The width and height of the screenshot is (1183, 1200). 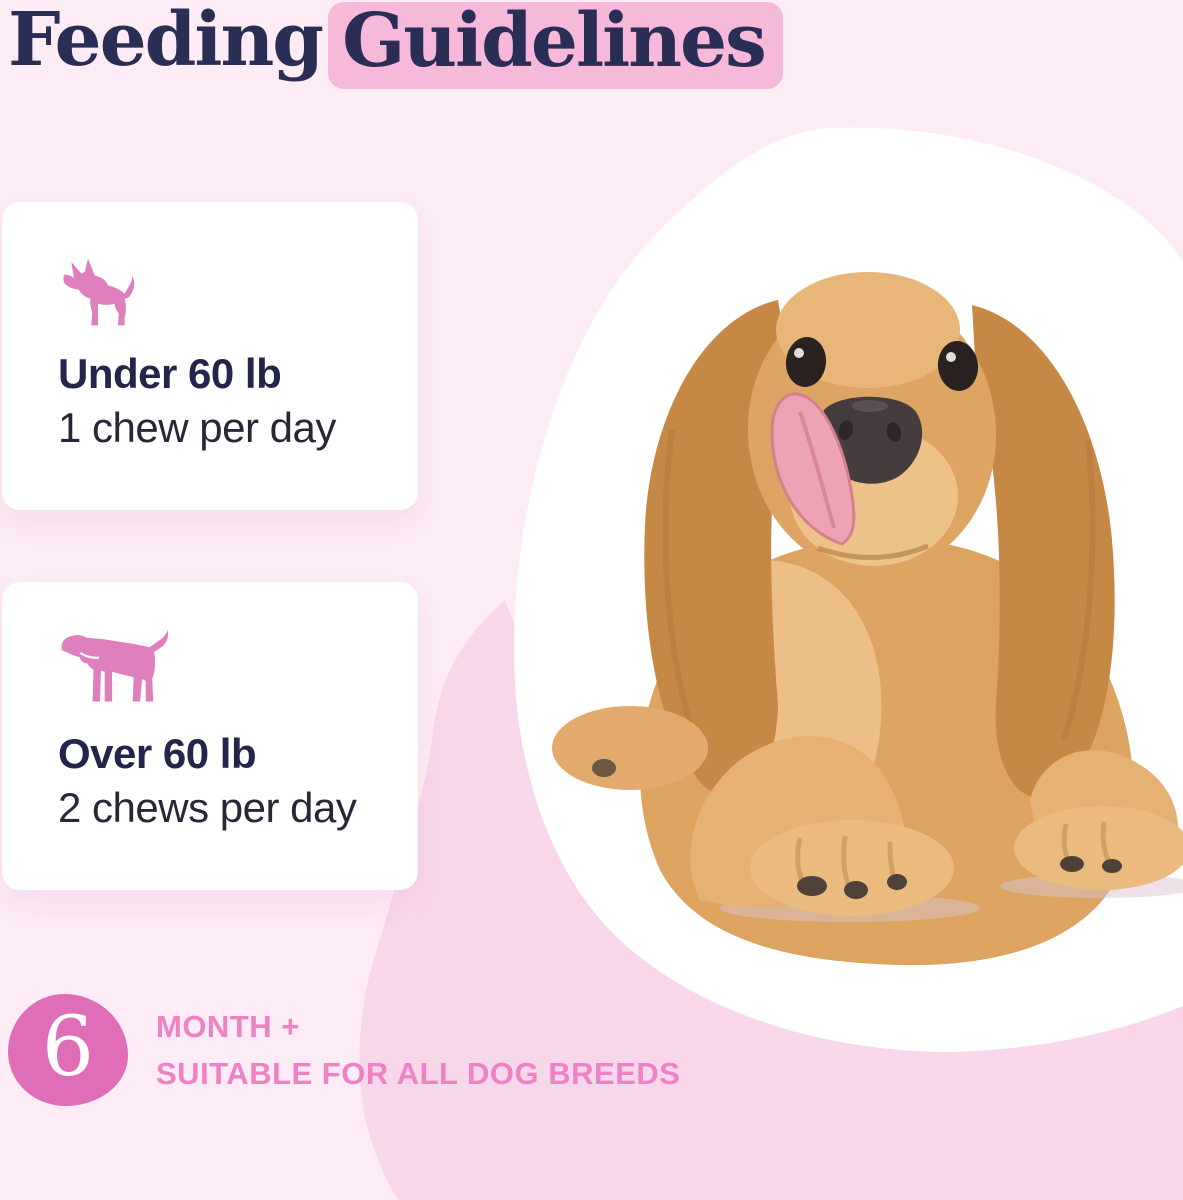 I want to click on title-highlight: Guidelines, so click(x=555, y=46).